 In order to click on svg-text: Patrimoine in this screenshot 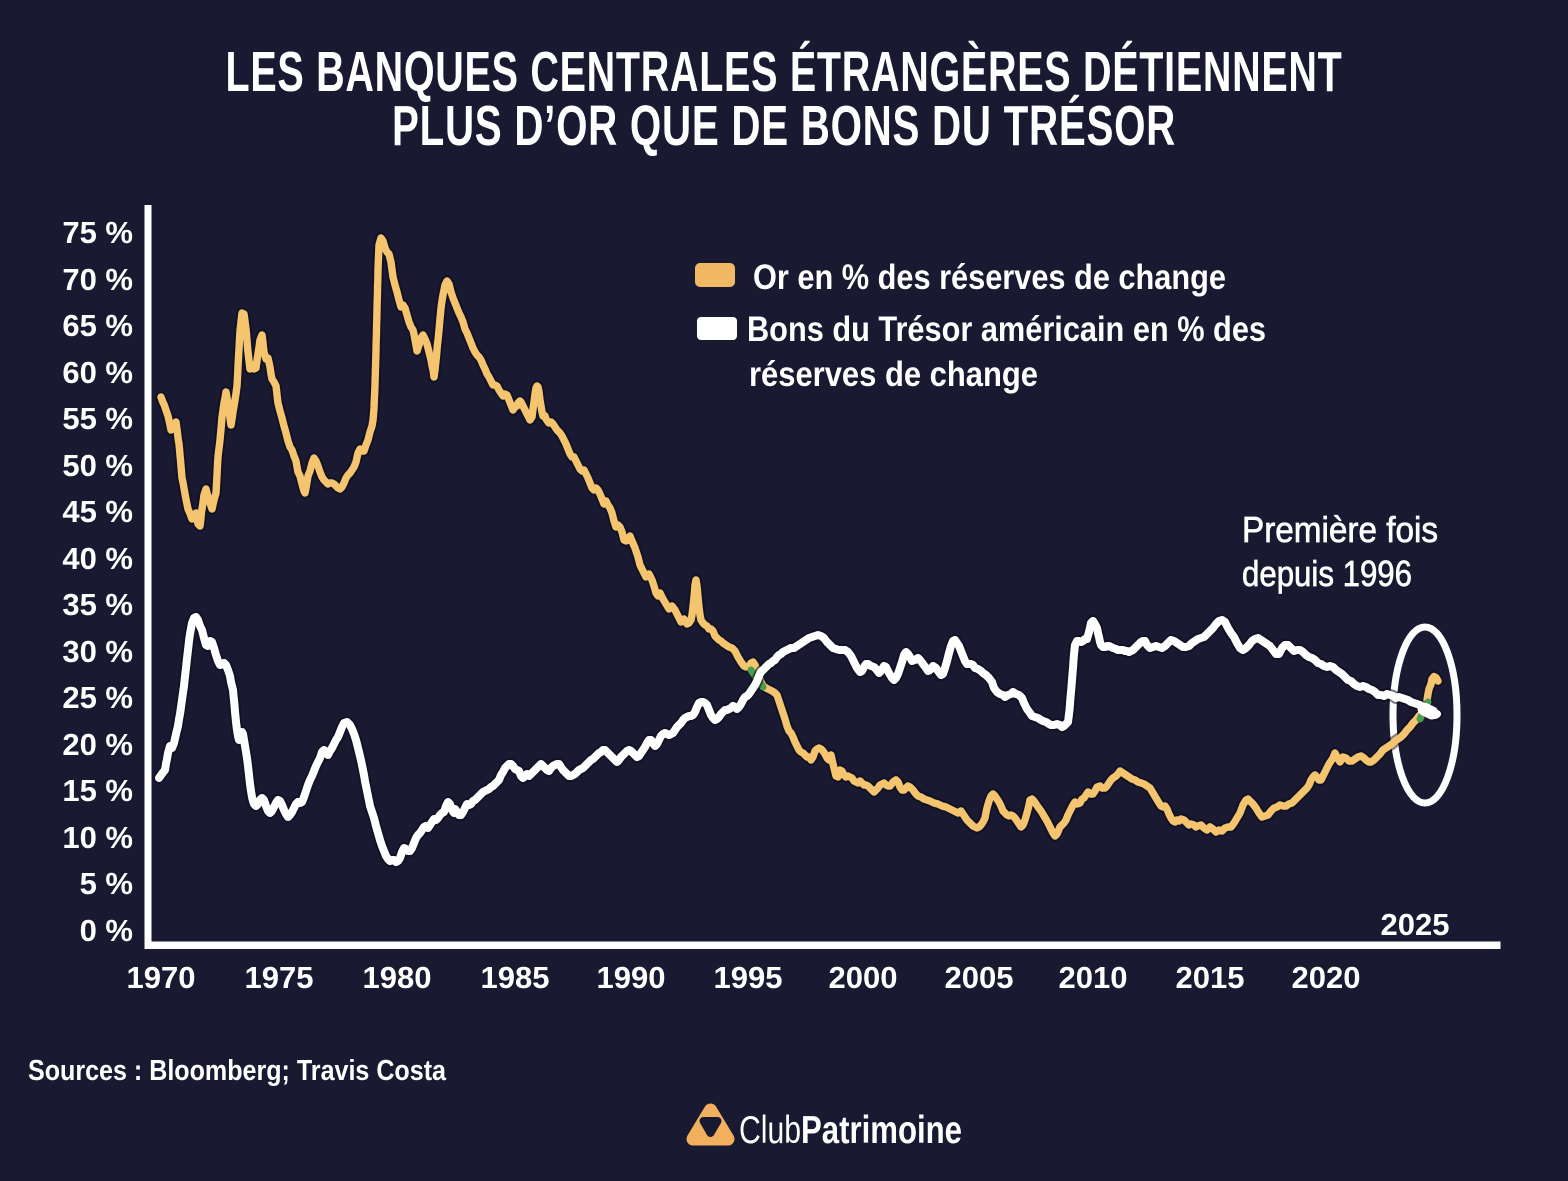, I will do `click(881, 1130)`.